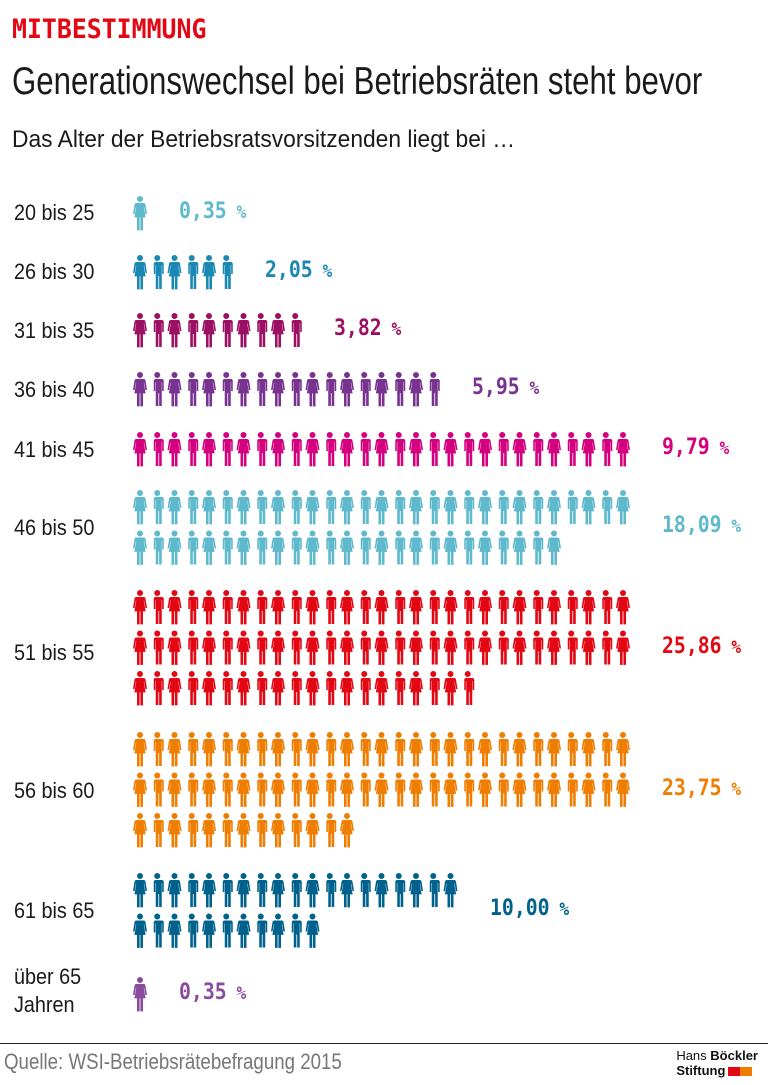 The height and width of the screenshot is (1085, 768). I want to click on category-label: 36 bis 40, so click(54, 389).